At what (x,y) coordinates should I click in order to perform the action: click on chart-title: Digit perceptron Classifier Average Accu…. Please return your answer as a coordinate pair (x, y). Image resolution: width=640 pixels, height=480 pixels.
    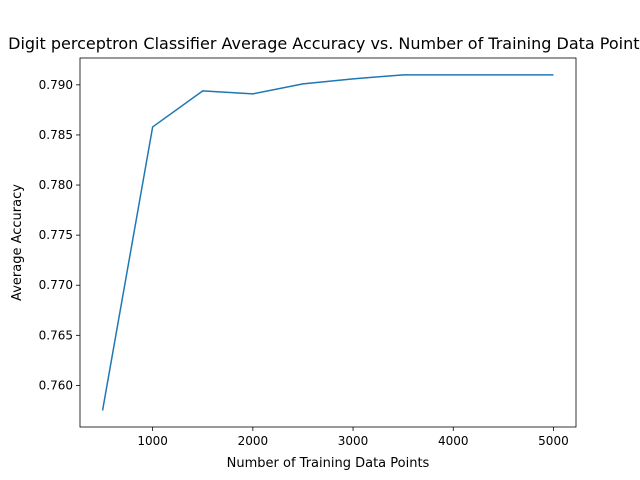
    Looking at the image, I should click on (324, 43).